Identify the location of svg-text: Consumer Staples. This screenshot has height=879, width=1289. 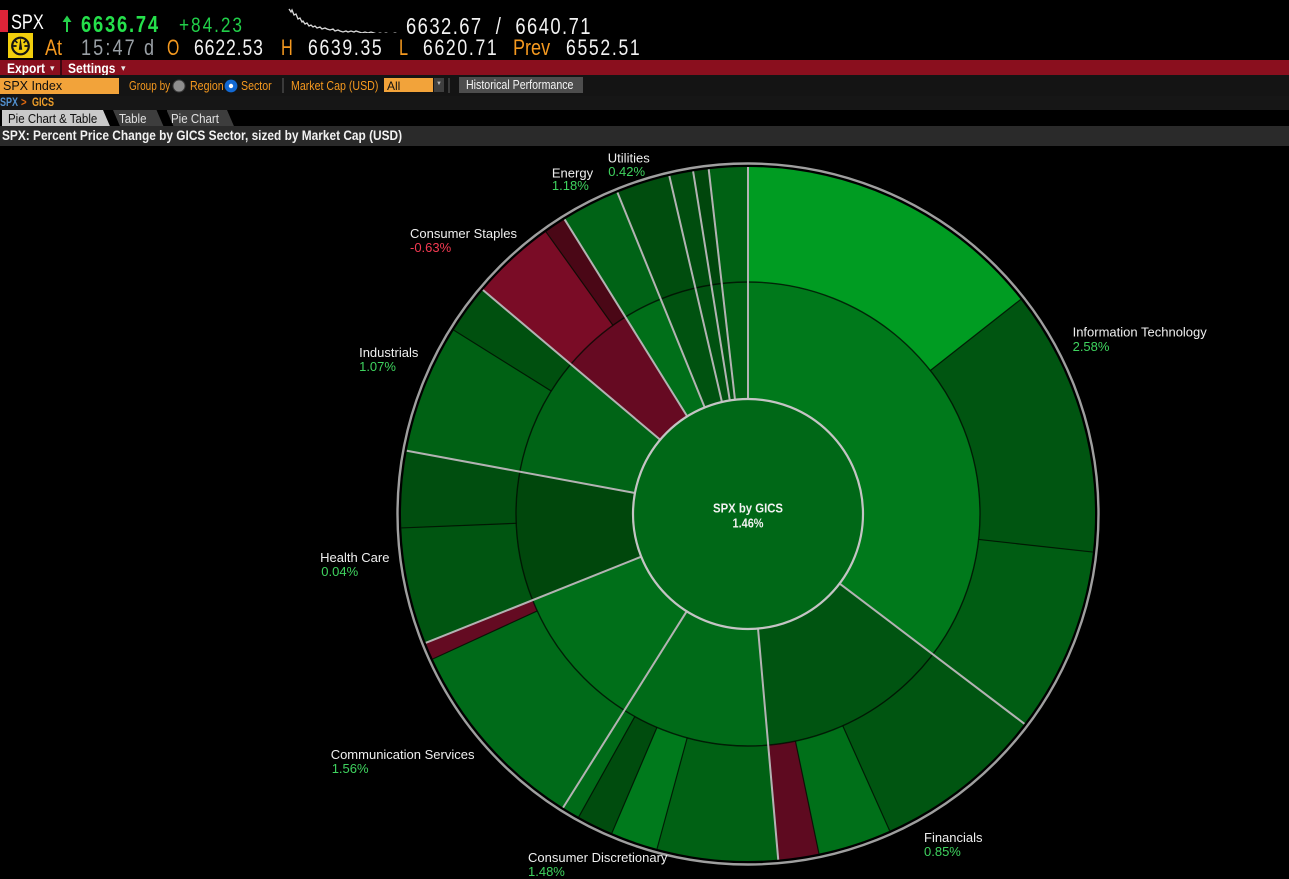
(463, 233).